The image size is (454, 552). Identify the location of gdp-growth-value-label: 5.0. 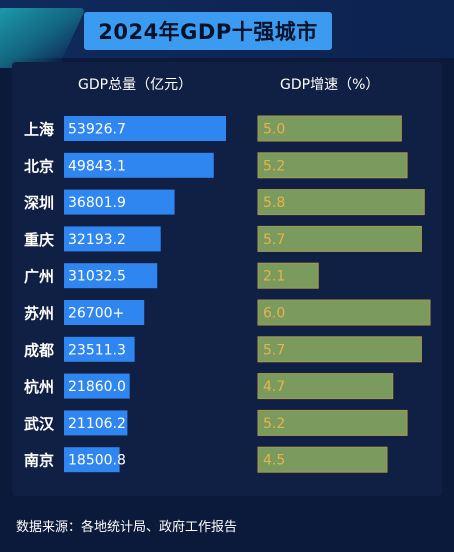
(274, 130).